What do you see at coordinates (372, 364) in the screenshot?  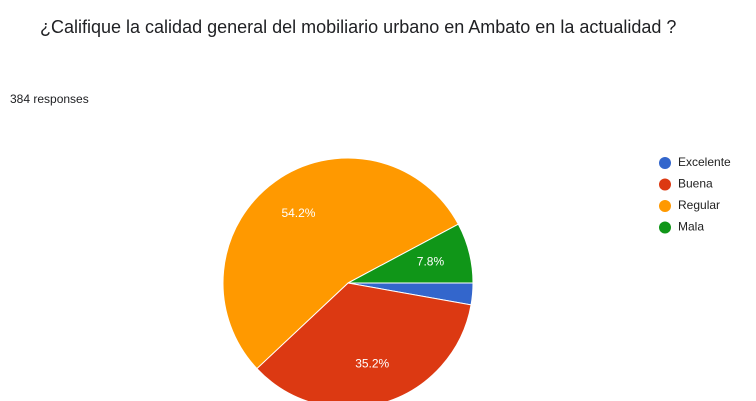 I see `slice-label: 35.2%` at bounding box center [372, 364].